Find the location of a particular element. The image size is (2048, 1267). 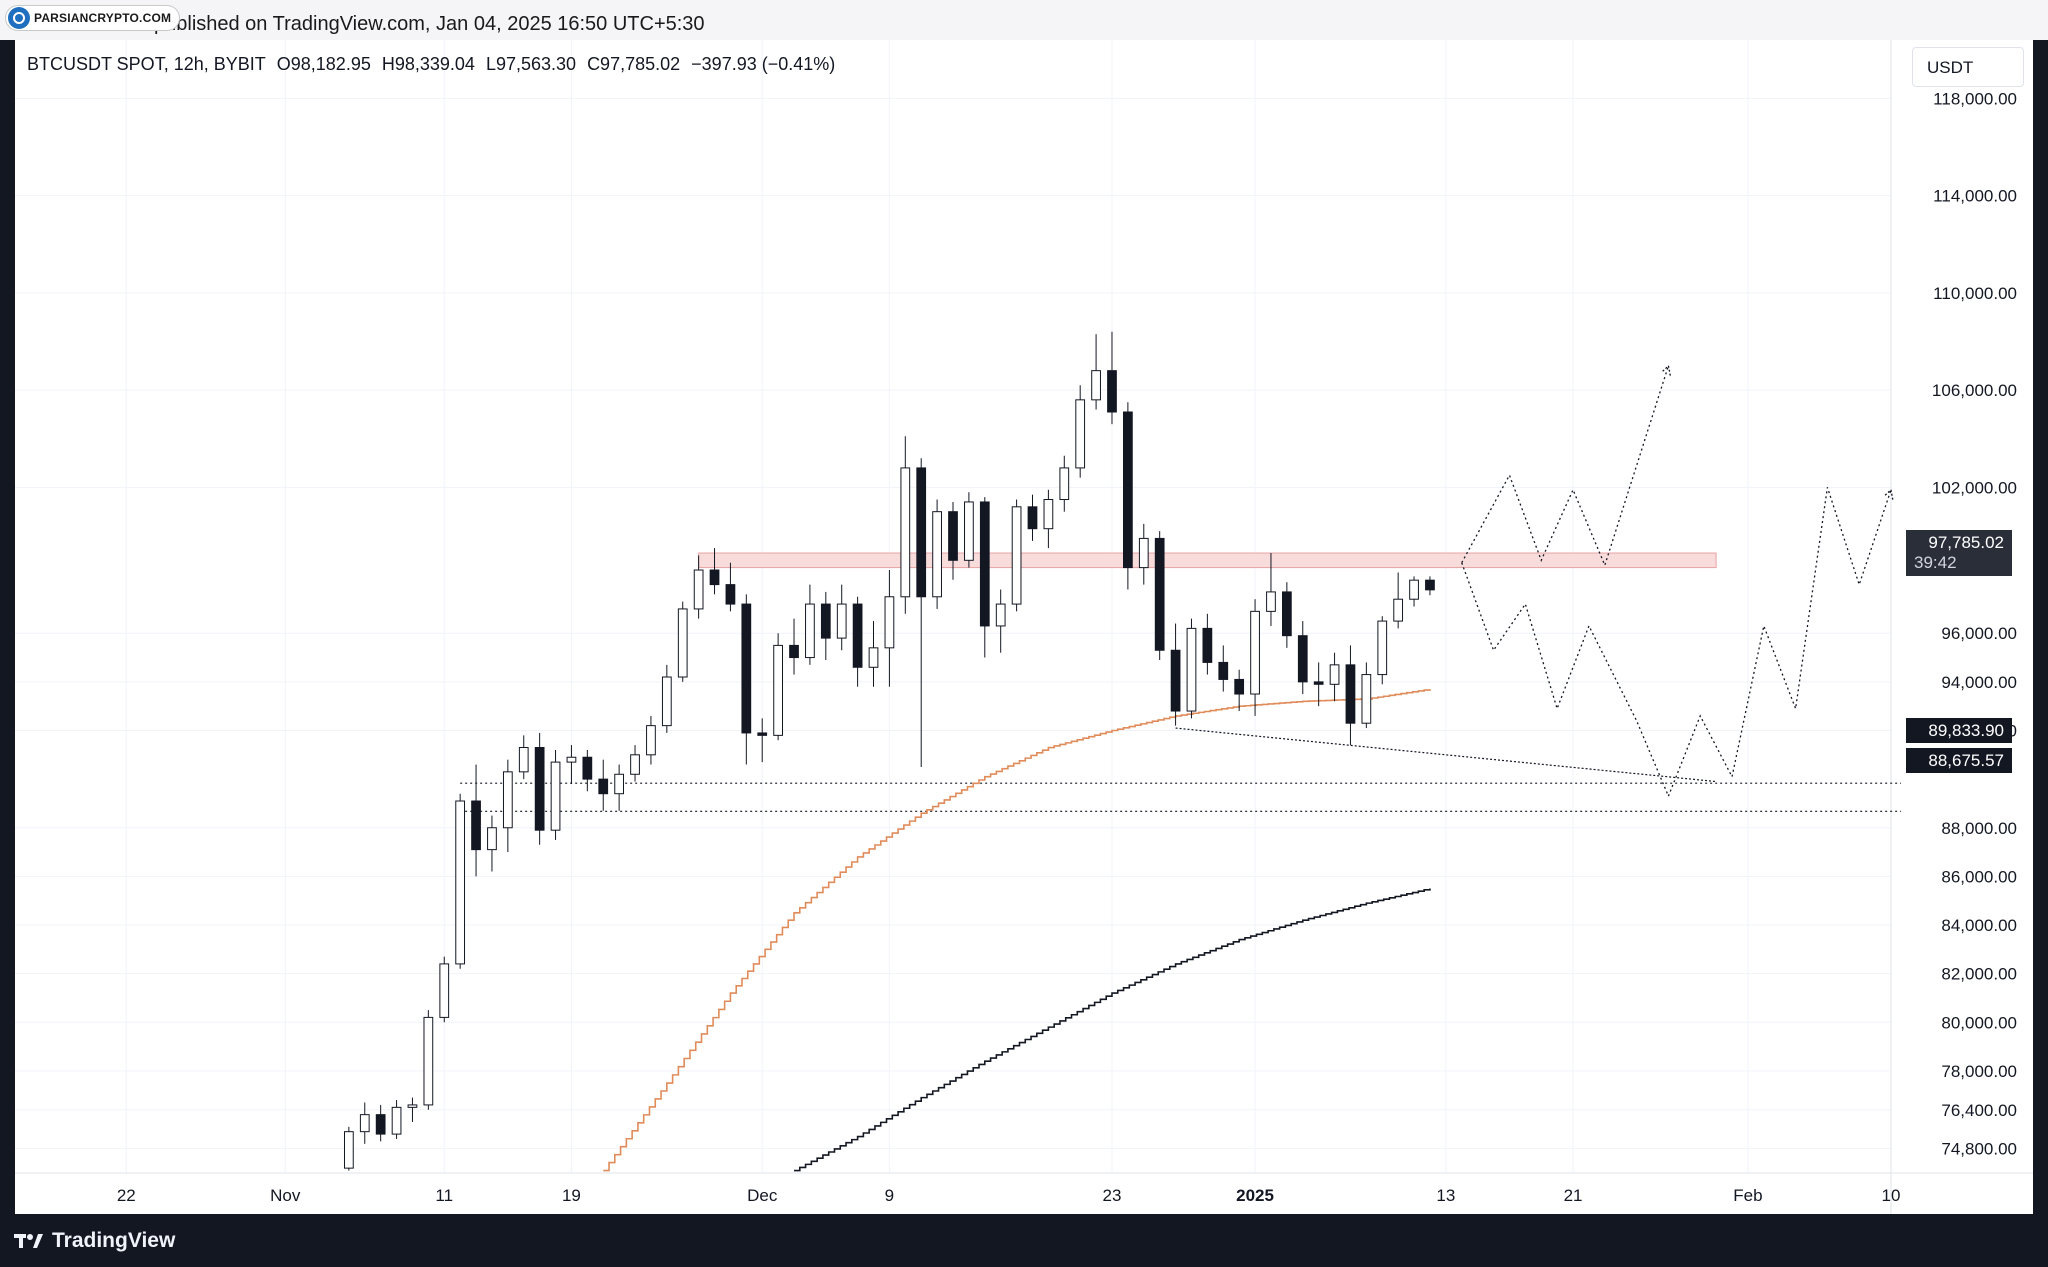

price-axis-label: 80,000.00 is located at coordinates (1979, 1022).